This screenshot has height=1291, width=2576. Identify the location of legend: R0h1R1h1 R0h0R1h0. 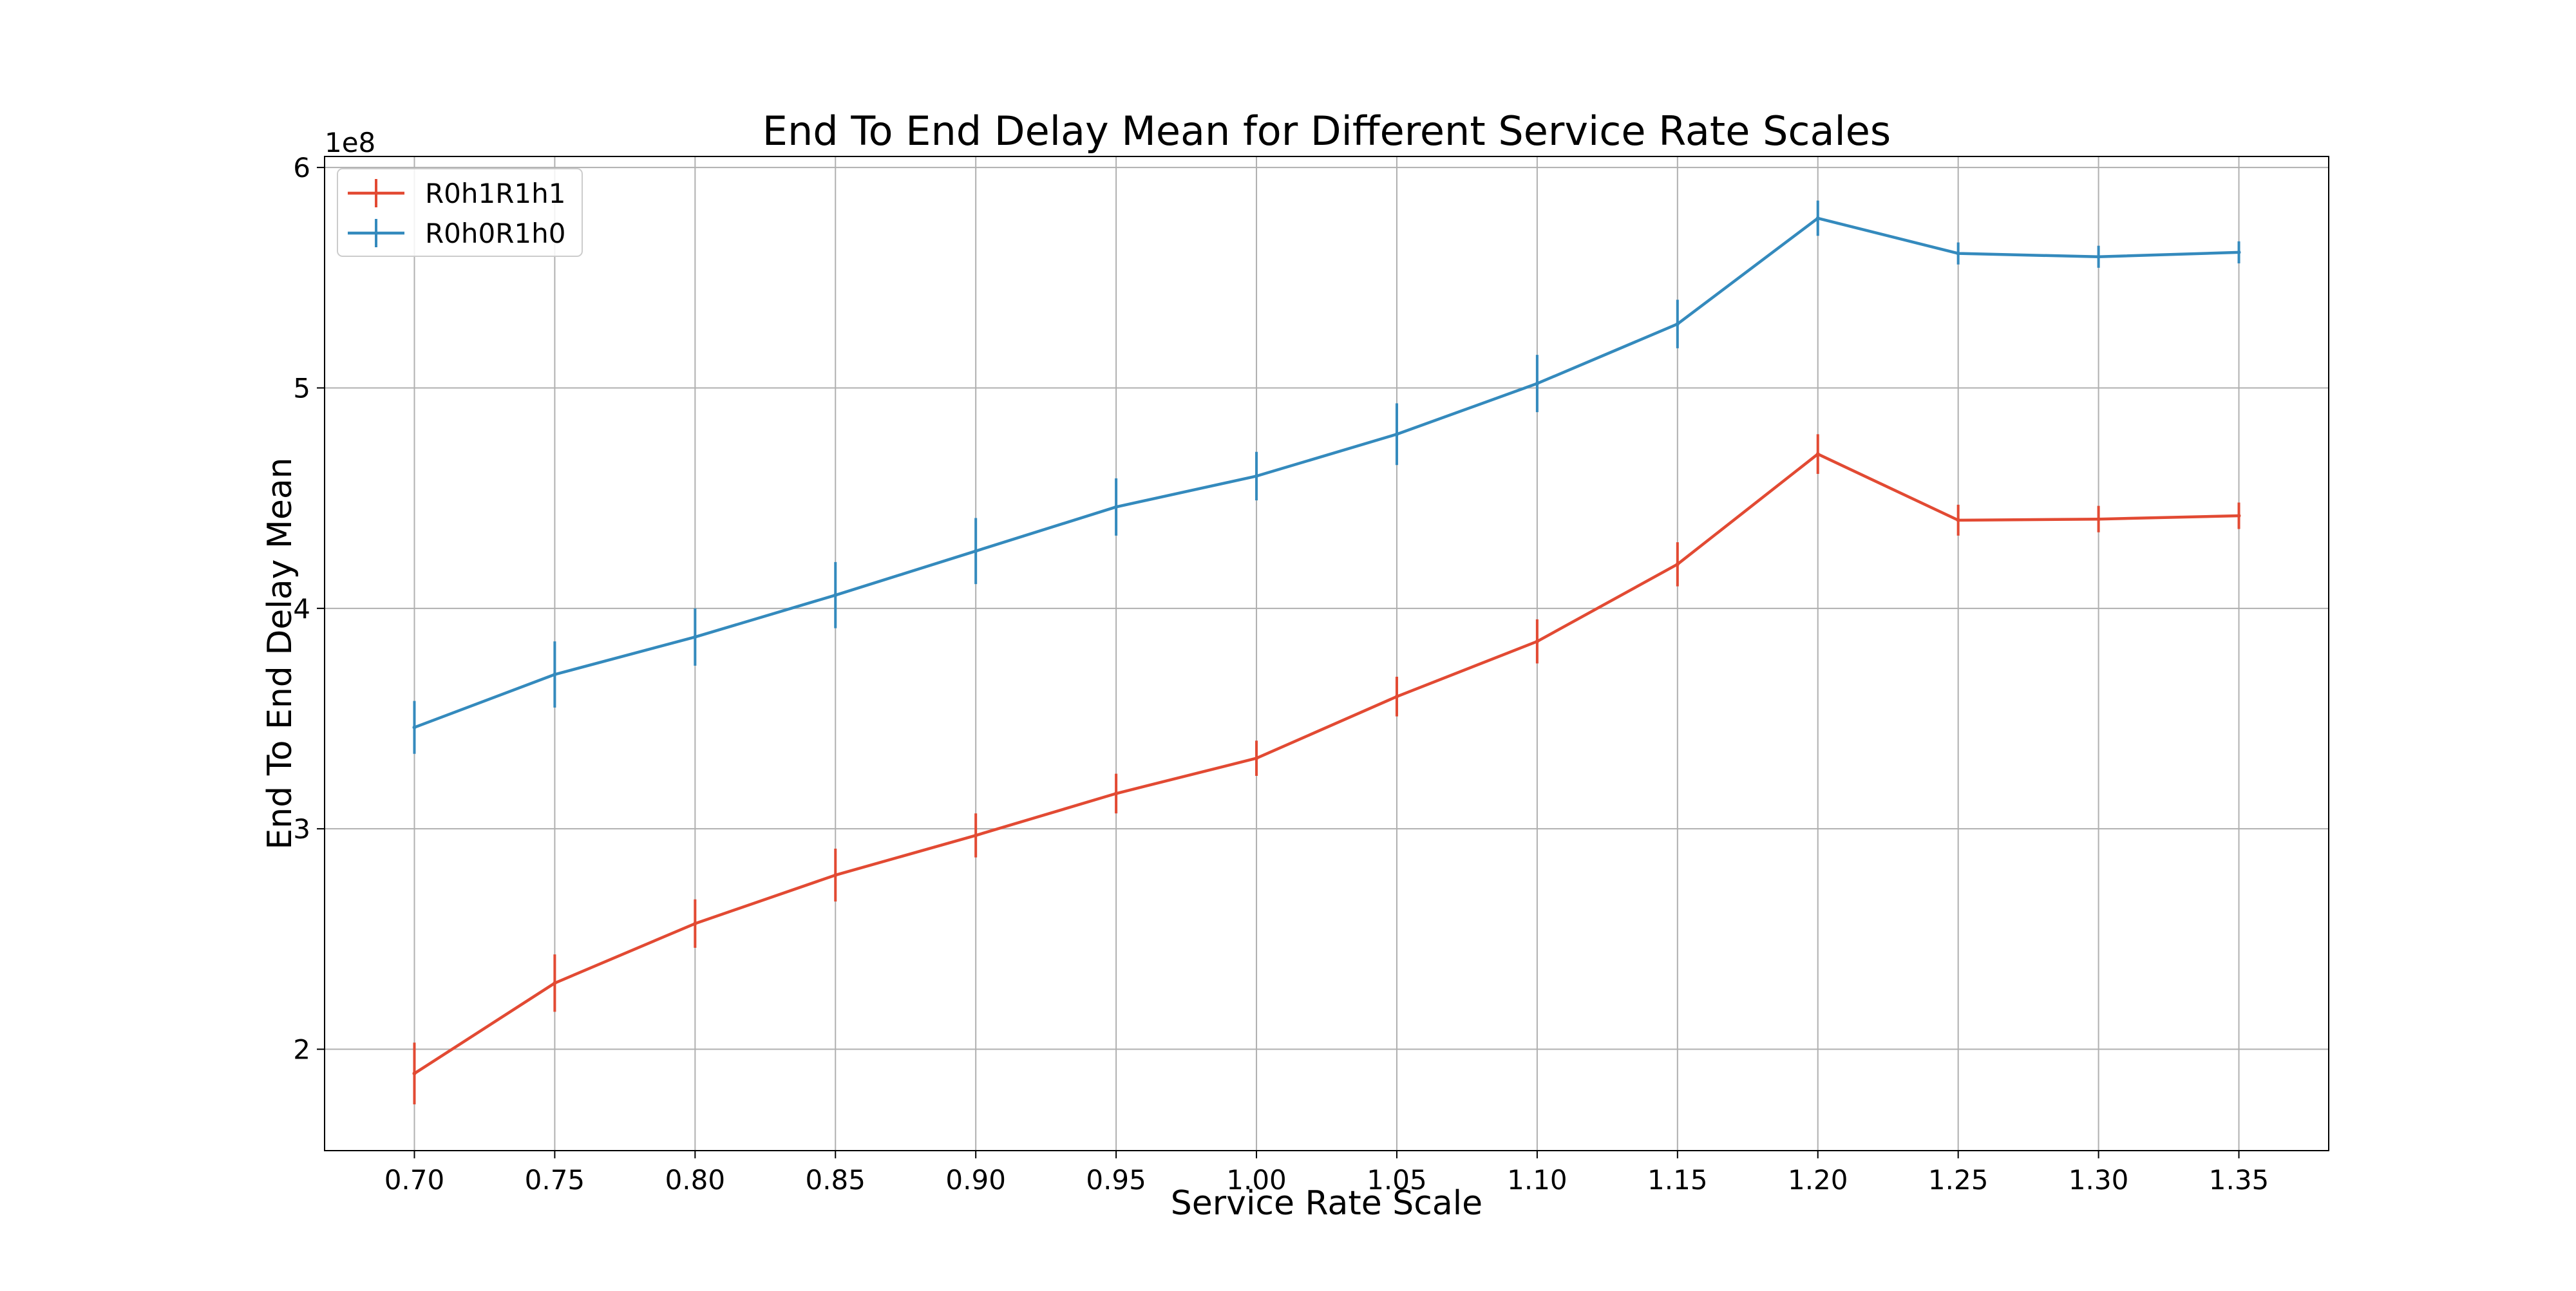
(460, 212).